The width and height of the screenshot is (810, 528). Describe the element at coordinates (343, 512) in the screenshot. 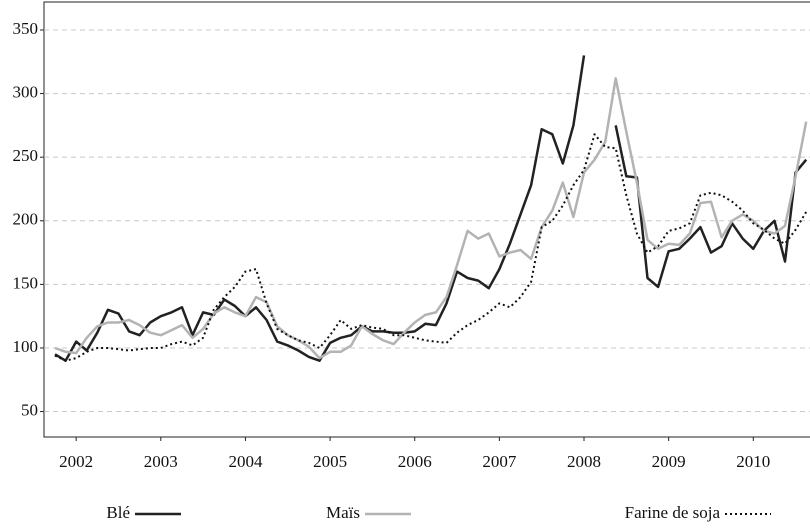

I see `legend-label: Maïs` at that location.